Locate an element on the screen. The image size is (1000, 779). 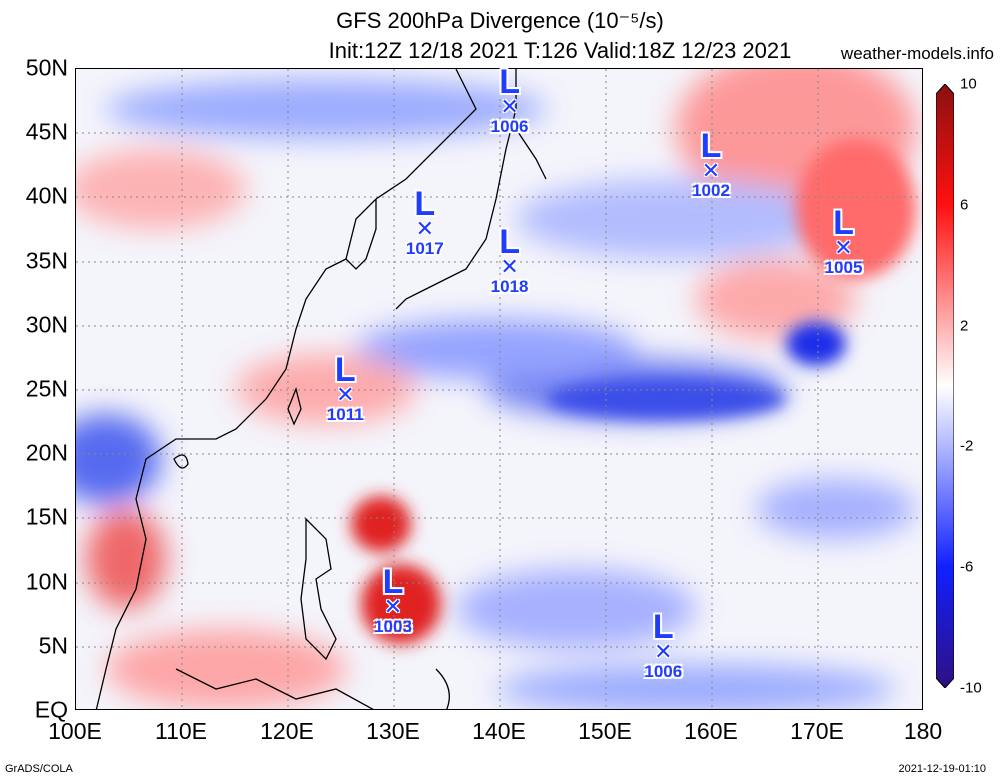
colorbar is located at coordinates (945, 386).